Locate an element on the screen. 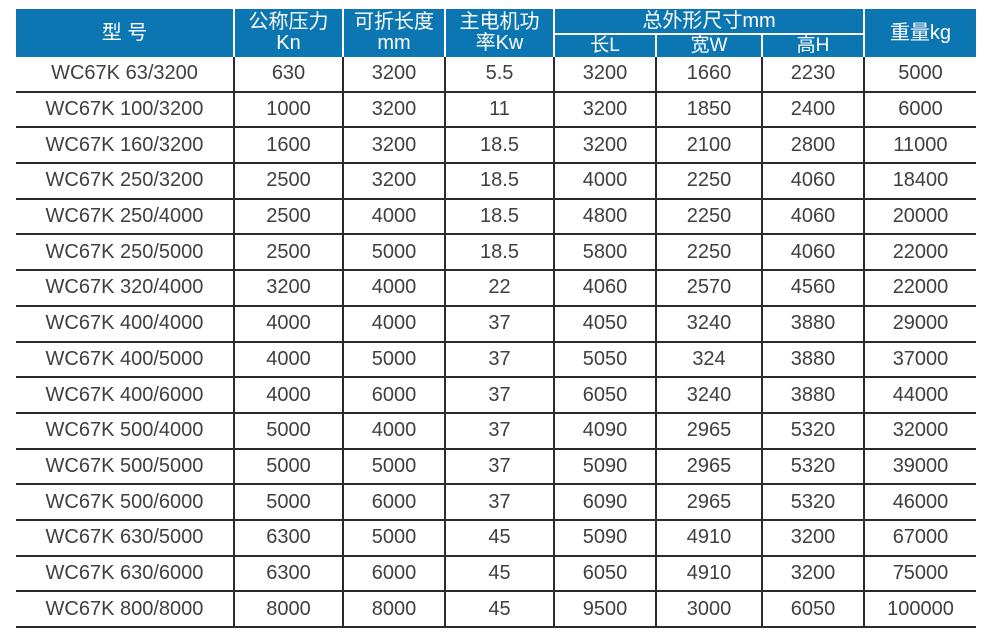  col-header-fold-length: 可折长度 mm is located at coordinates (395, 33).